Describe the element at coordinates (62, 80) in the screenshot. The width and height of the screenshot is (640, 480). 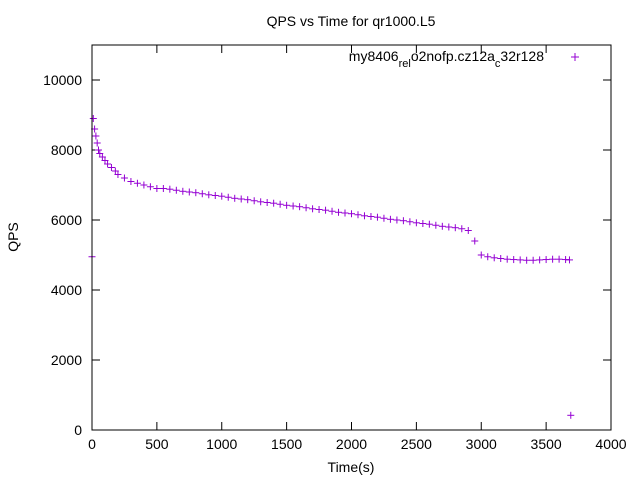
I see `y-tick-label: 10000` at that location.